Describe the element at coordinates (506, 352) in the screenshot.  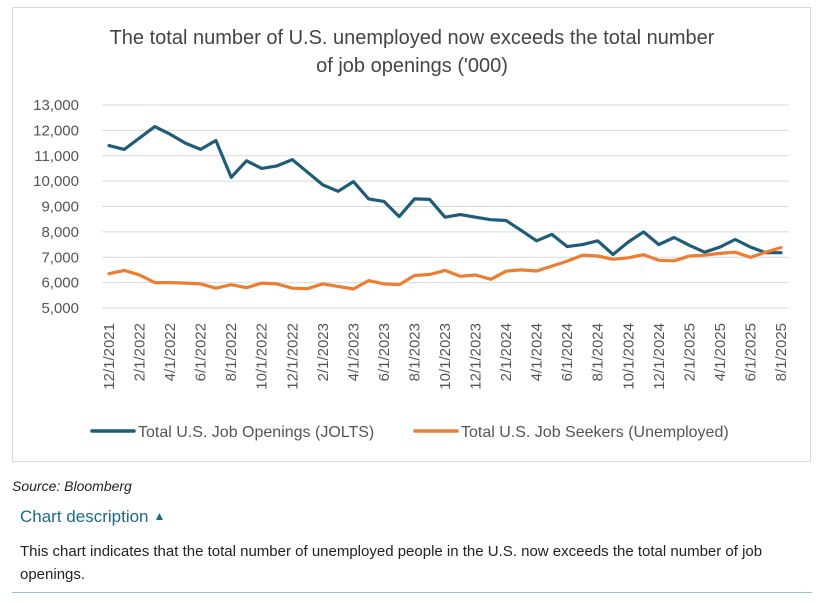
I see `x-tick-label: 2/1/2024` at that location.